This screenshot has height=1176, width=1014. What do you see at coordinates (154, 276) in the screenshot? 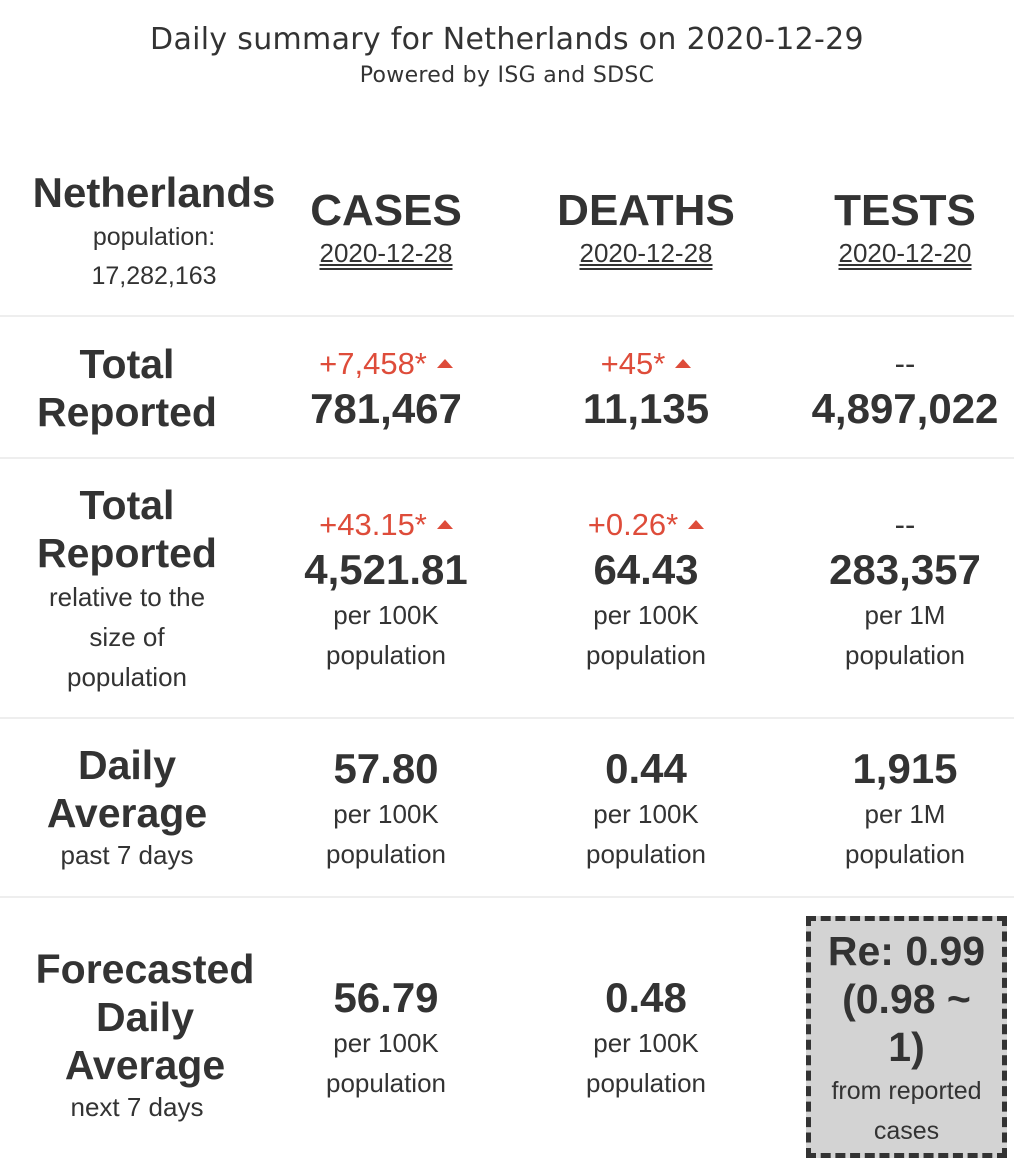
I see `population-value: 17,282,163` at bounding box center [154, 276].